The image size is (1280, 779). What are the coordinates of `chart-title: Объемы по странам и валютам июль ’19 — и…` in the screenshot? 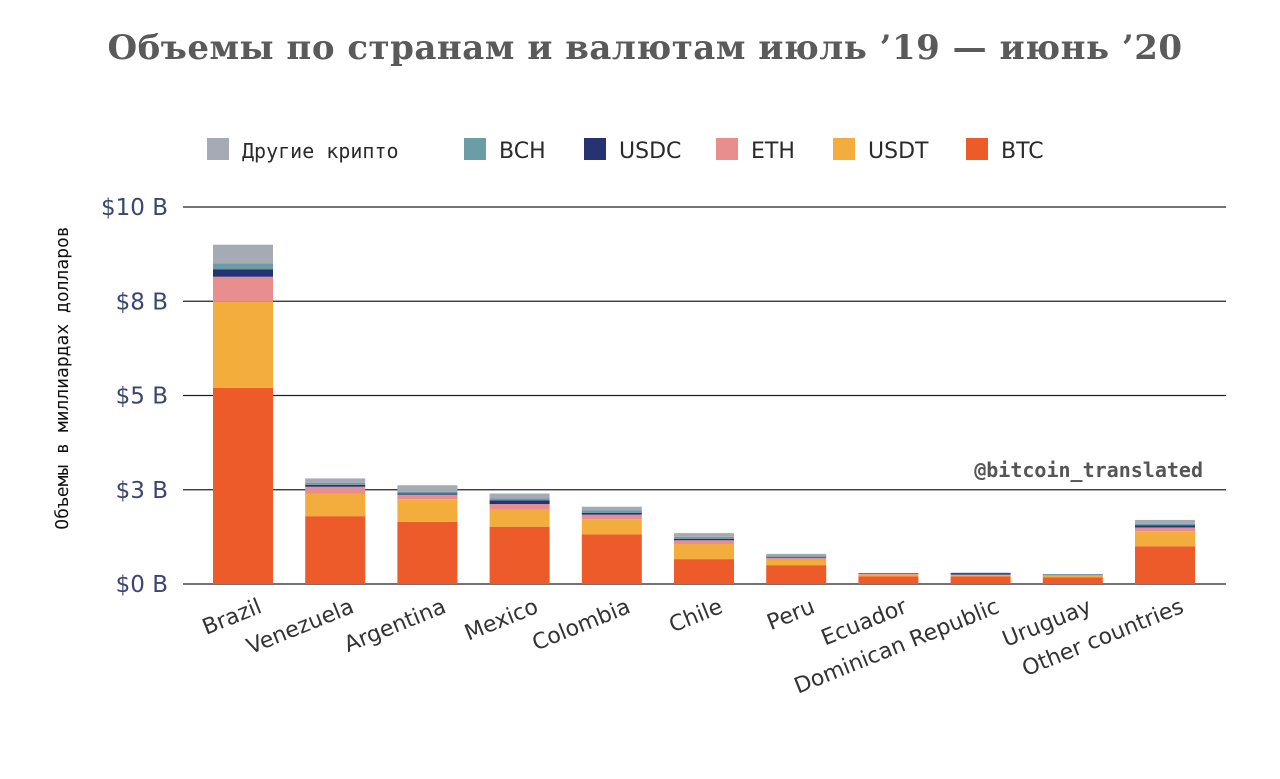 It's located at (645, 48).